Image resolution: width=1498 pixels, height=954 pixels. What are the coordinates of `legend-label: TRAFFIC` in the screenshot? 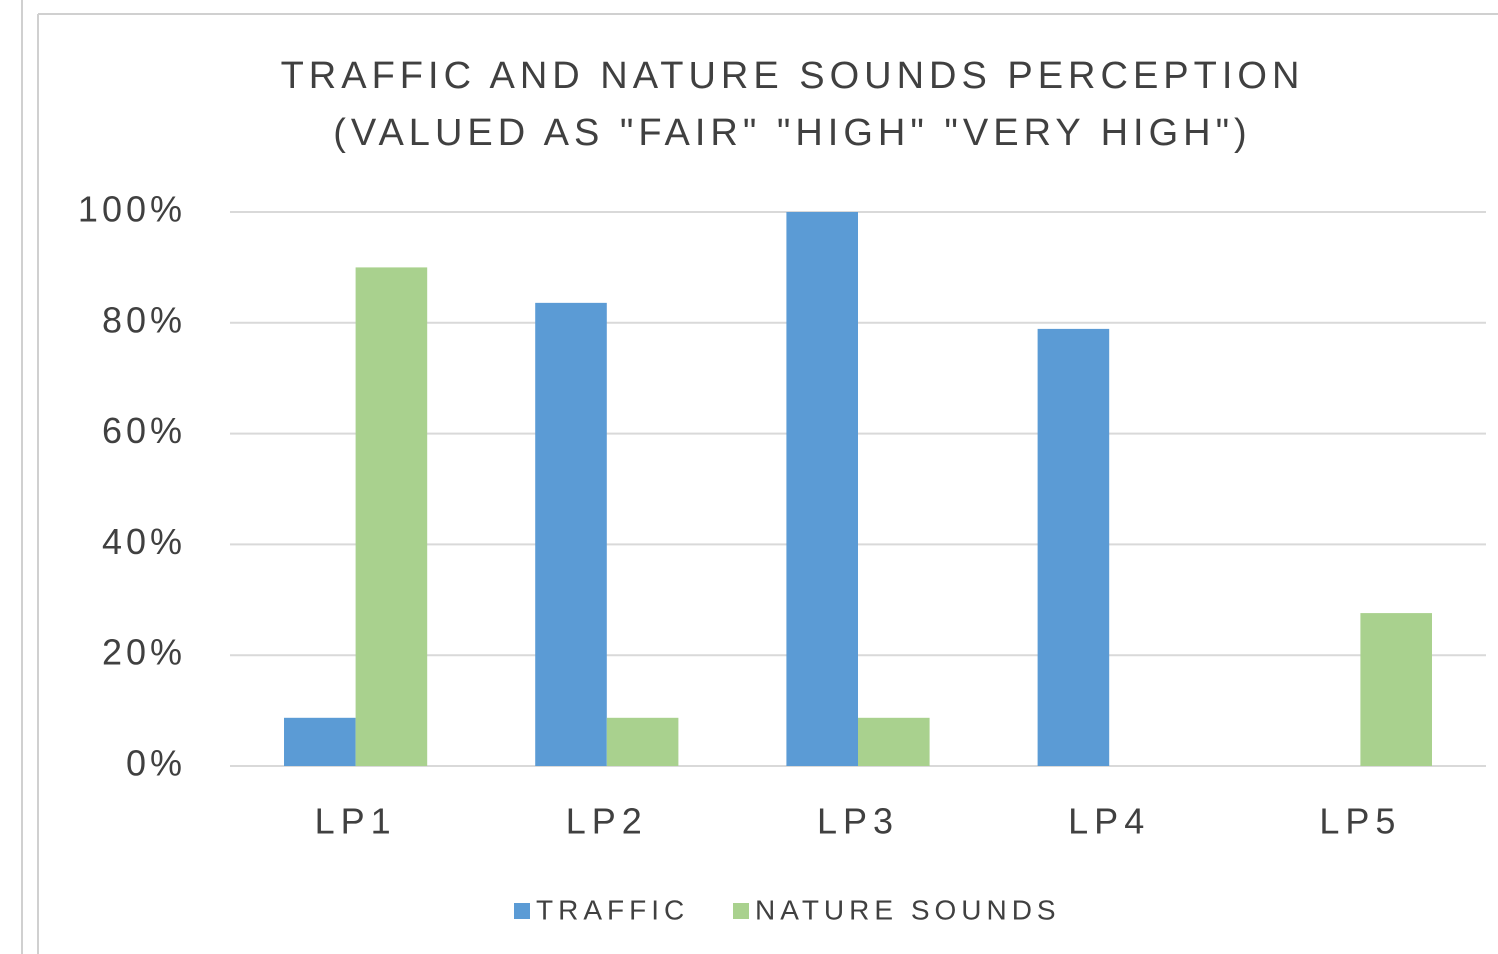 It's located at (612, 909).